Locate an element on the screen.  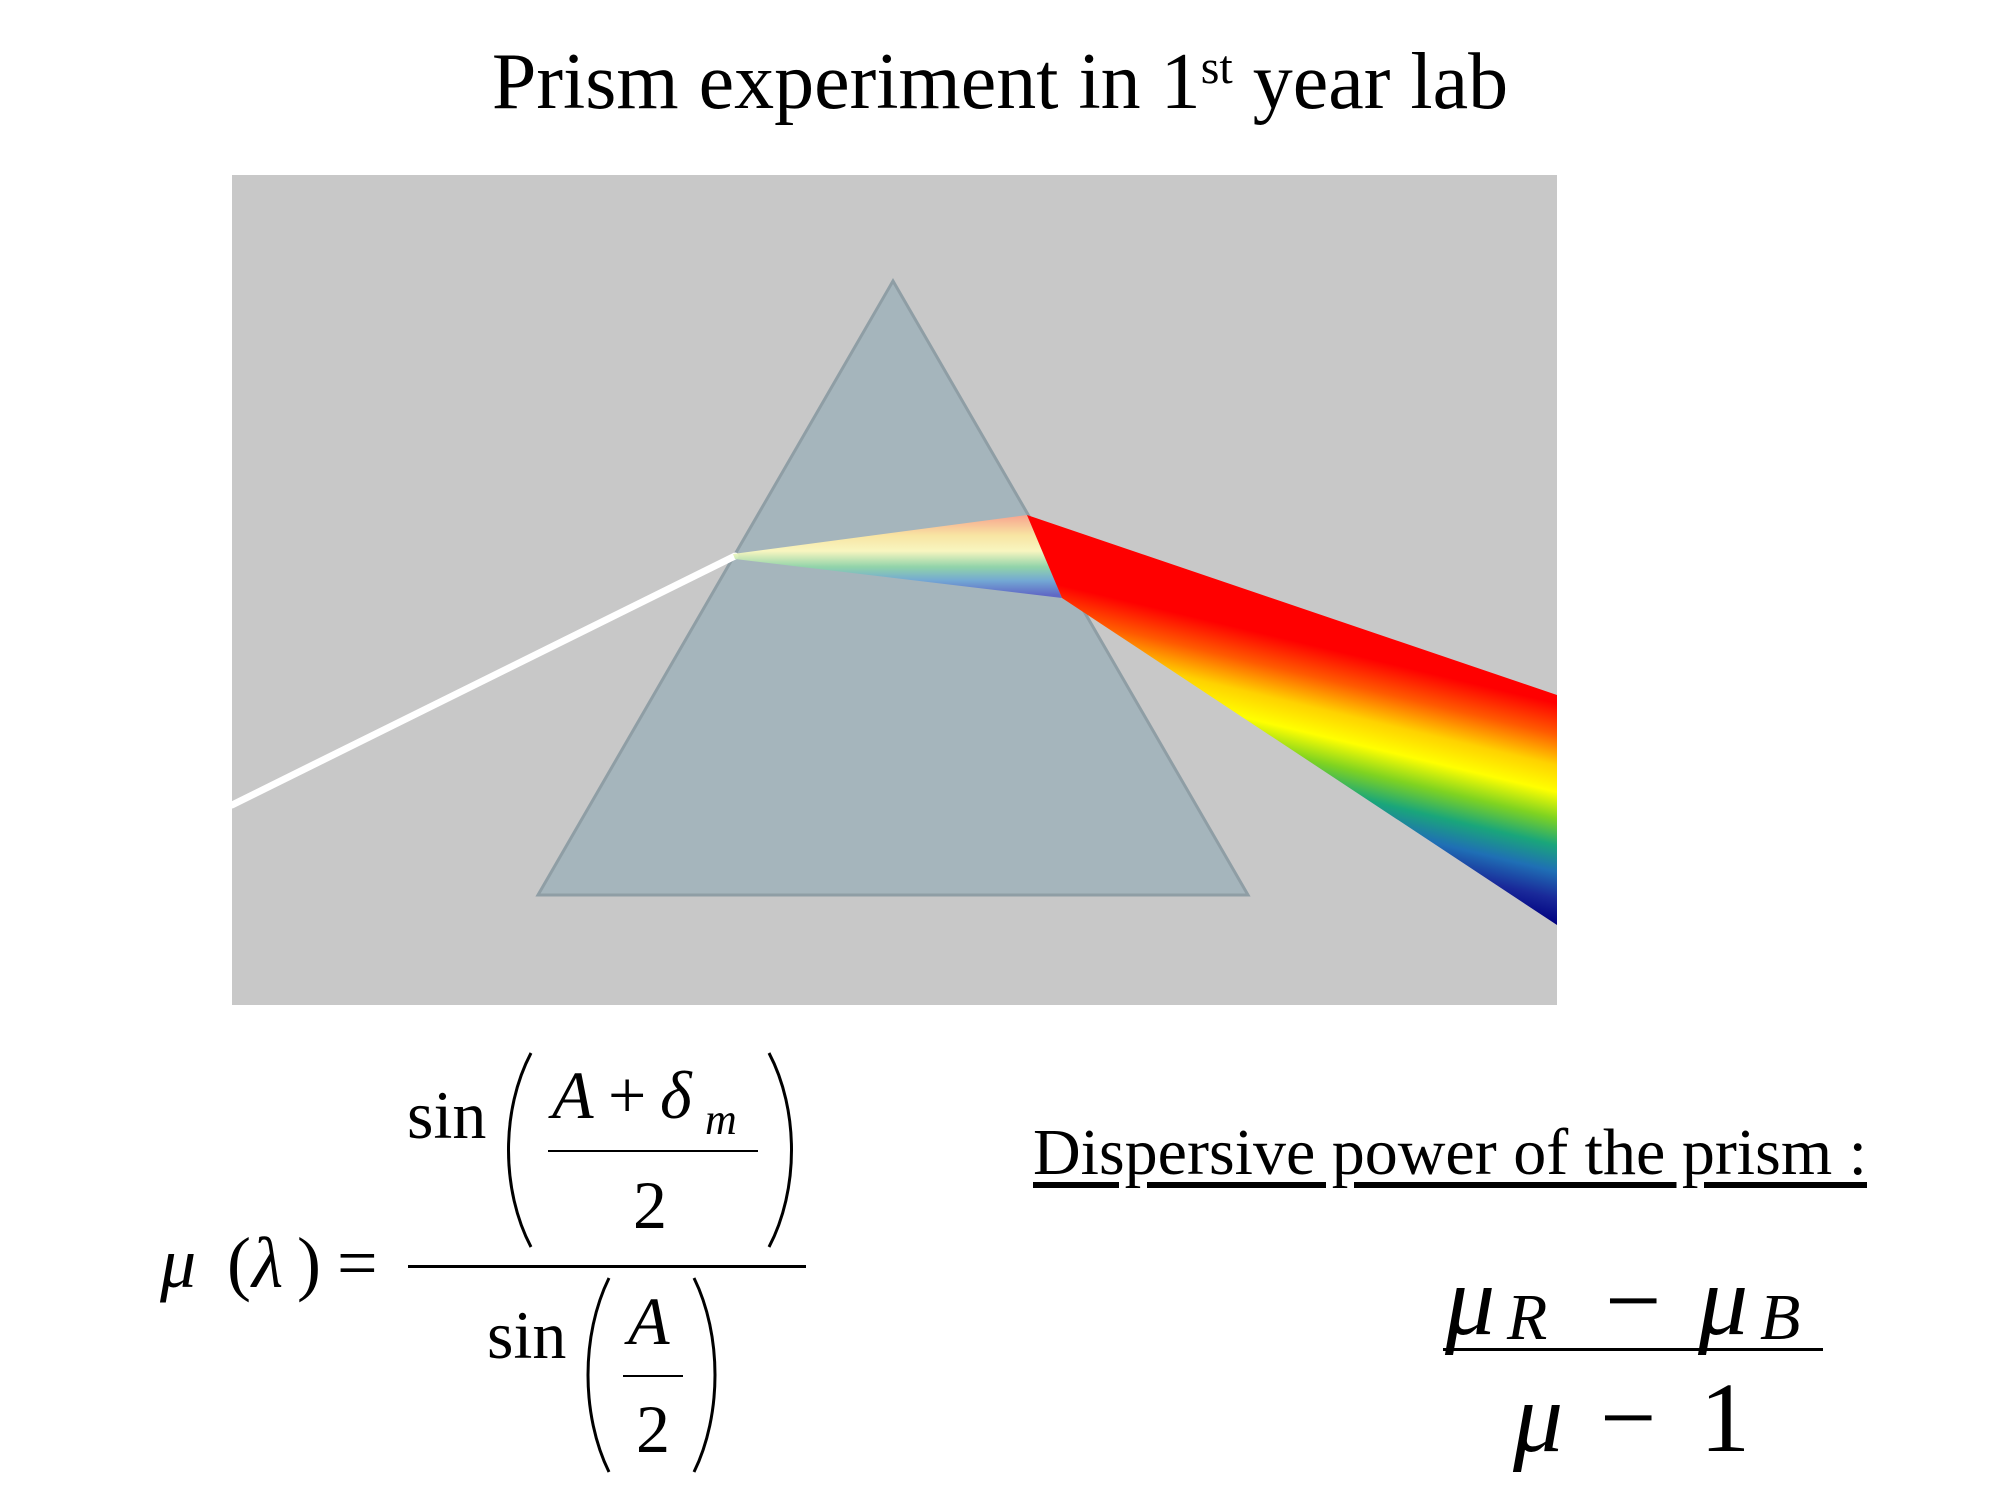
title-superscript: st is located at coordinates (1216, 67).